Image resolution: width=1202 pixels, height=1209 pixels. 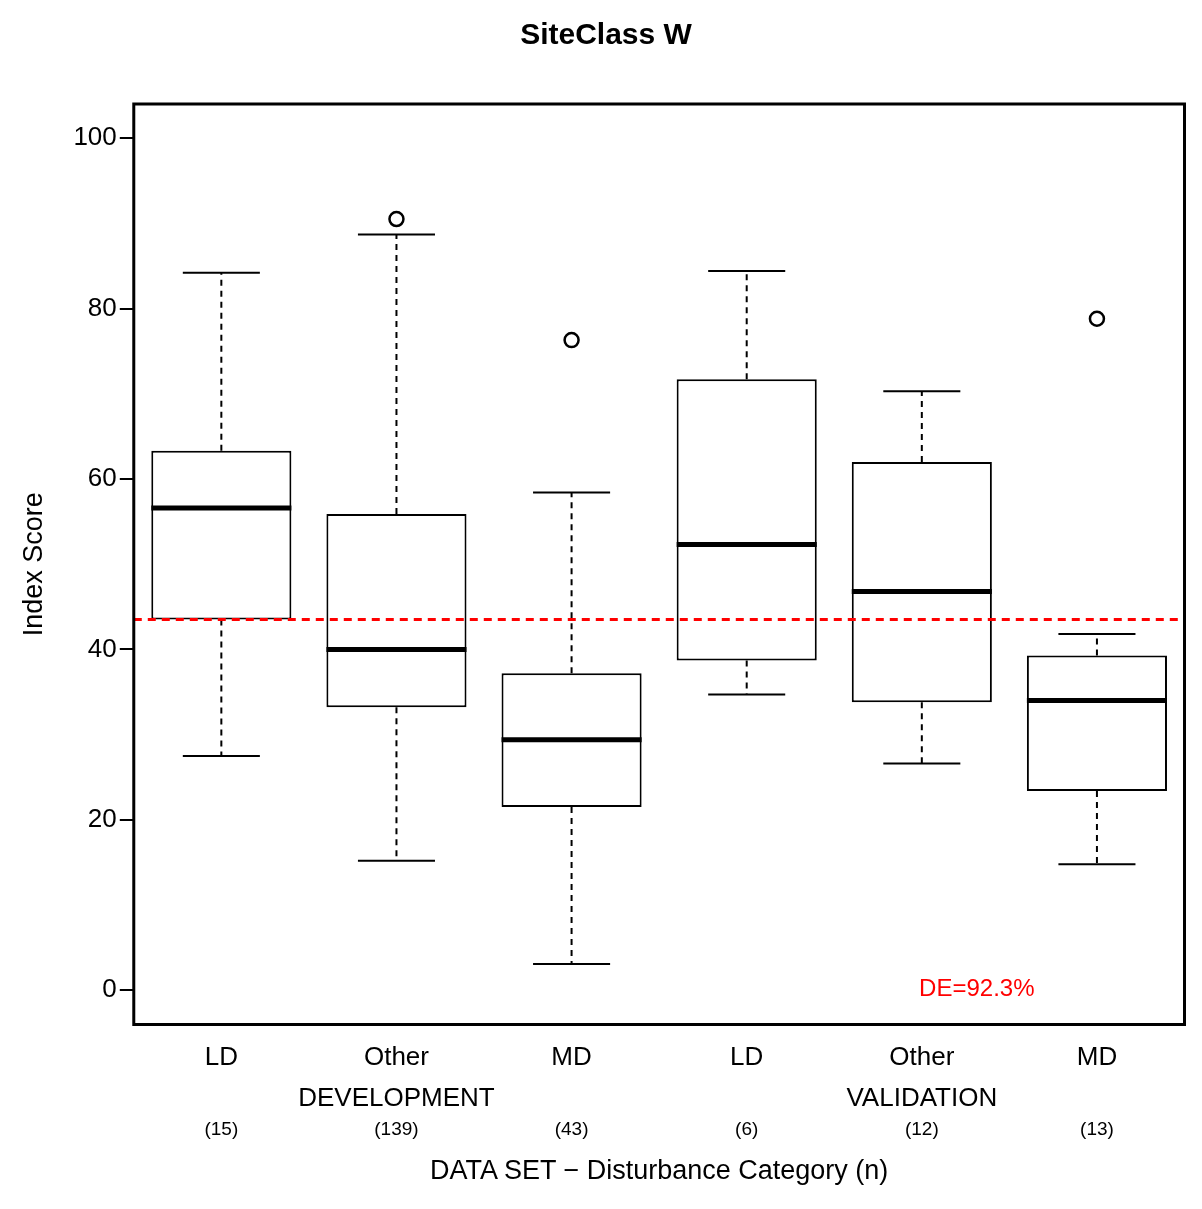 I want to click on chart-title: SiteClass W, so click(x=606, y=34).